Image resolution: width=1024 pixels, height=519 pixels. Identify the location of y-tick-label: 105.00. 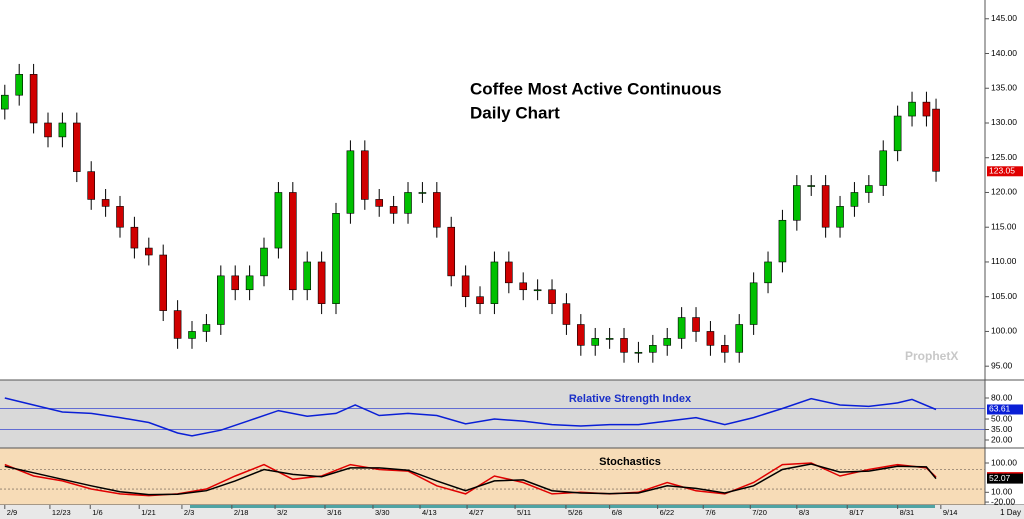
(1004, 296).